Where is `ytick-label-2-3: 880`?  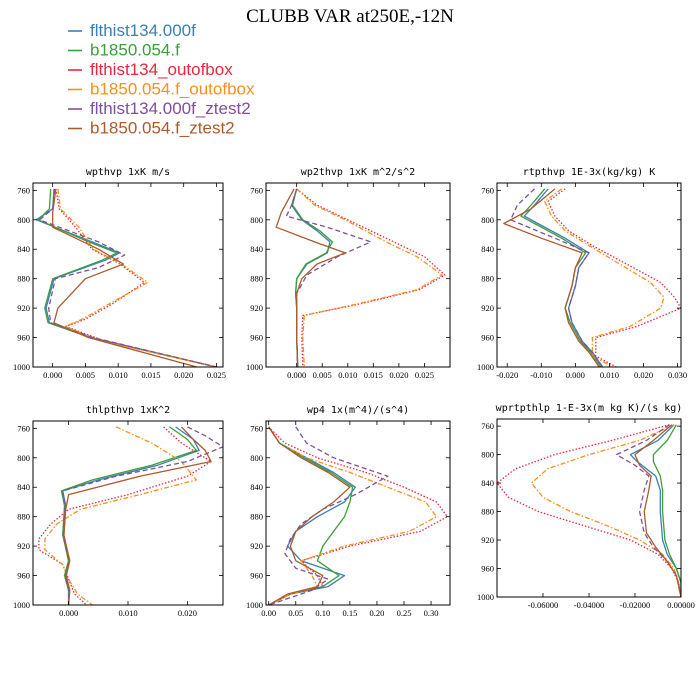
ytick-label-2-3: 880 is located at coordinates (487, 279).